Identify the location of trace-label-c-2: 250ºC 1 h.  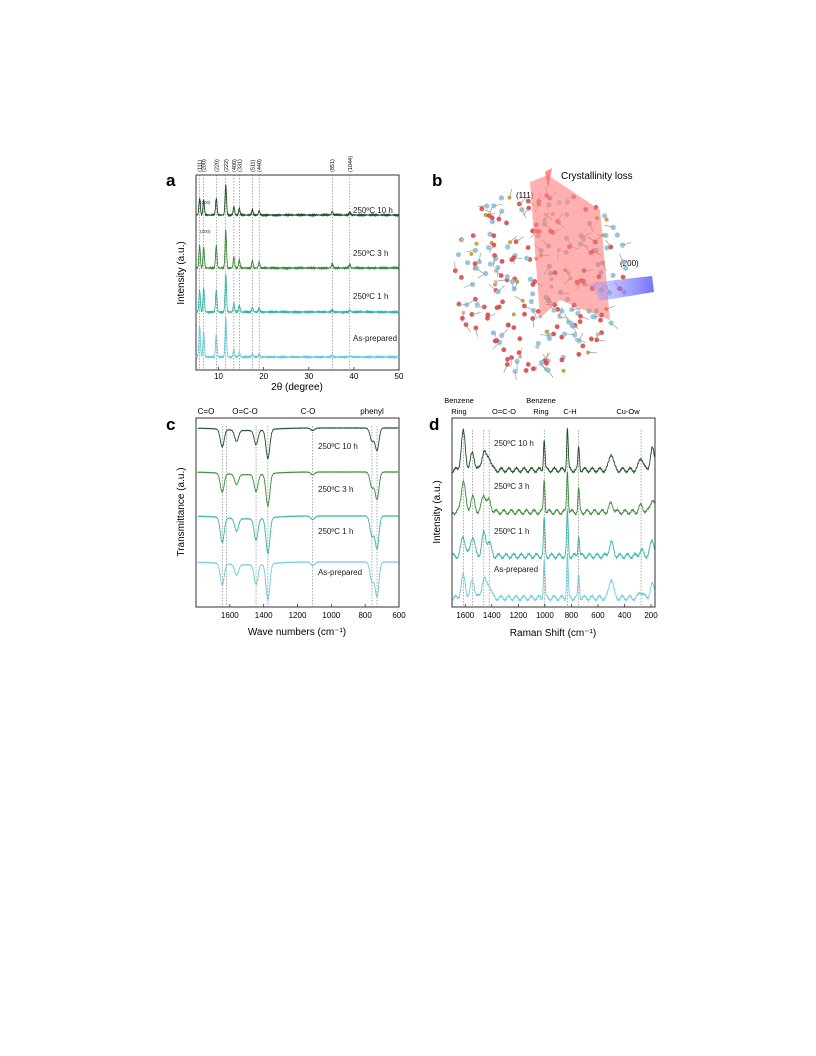
(335, 531).